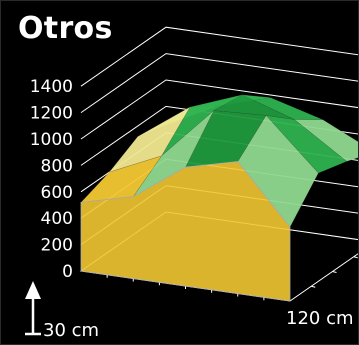  Describe the element at coordinates (57, 219) in the screenshot. I see `z-tick-label: 400` at that location.